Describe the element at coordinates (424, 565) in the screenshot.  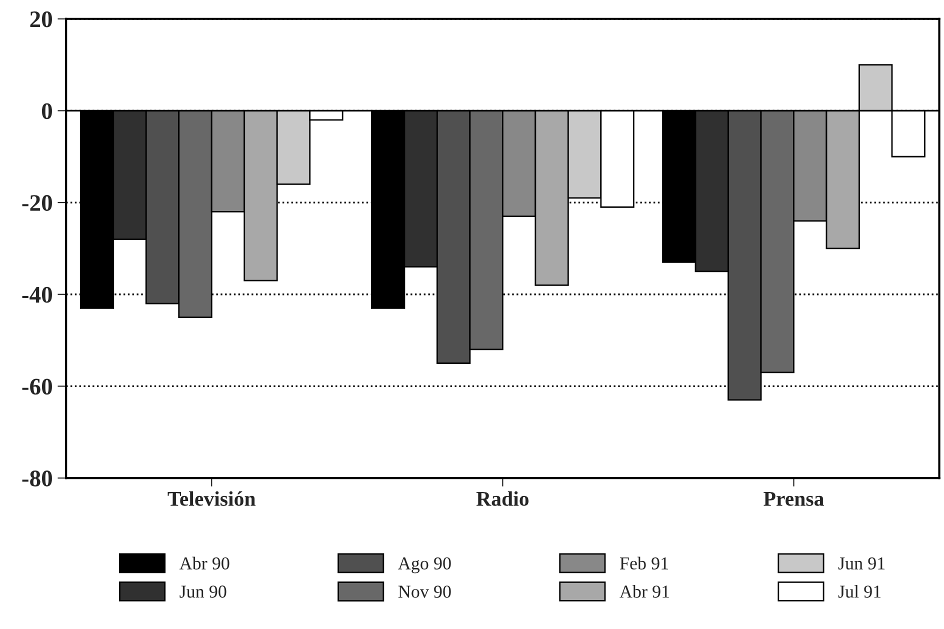
I see `legend-label: Ago 90` at that location.